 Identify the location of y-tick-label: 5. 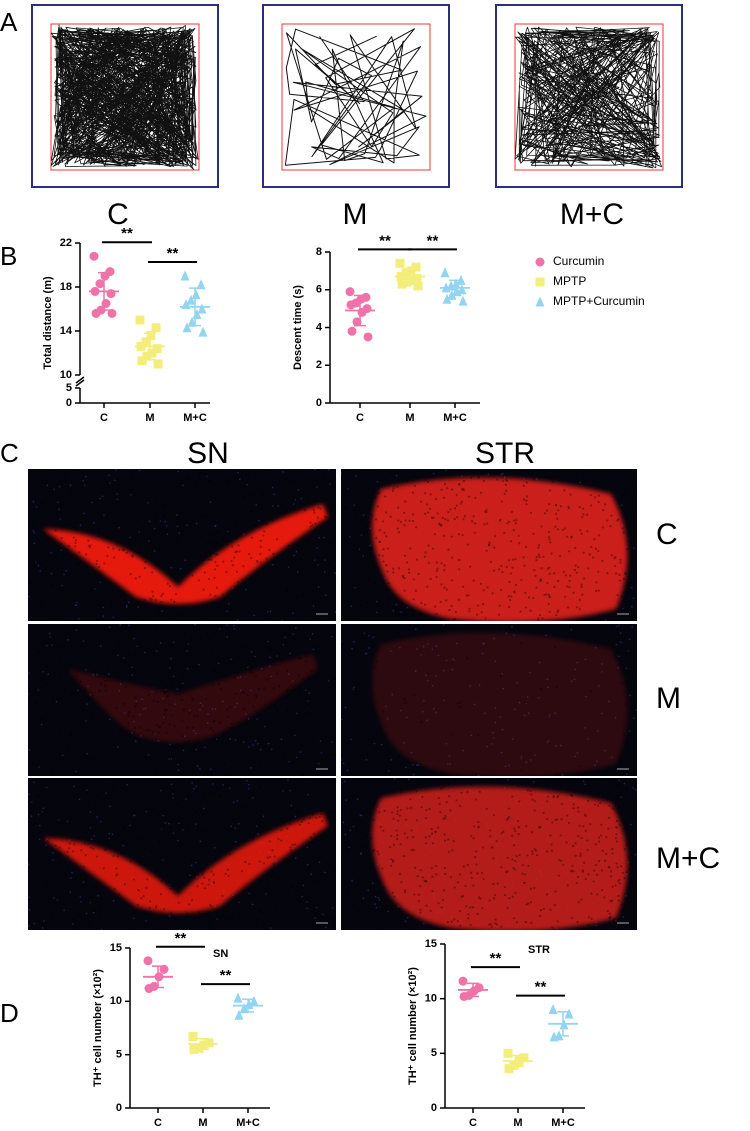
(69, 388).